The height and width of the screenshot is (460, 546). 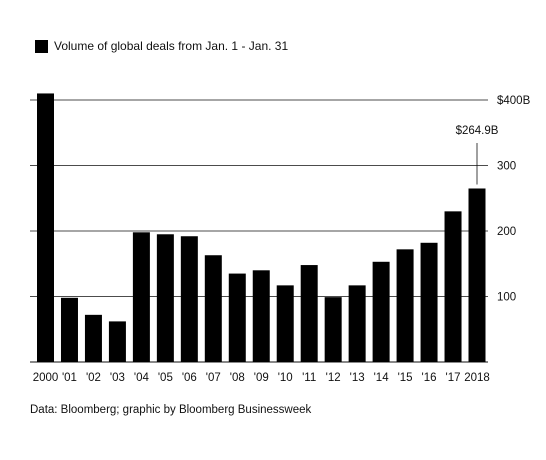 I want to click on y-axis-labels: 100 200 300 $400B, so click(x=514, y=199).